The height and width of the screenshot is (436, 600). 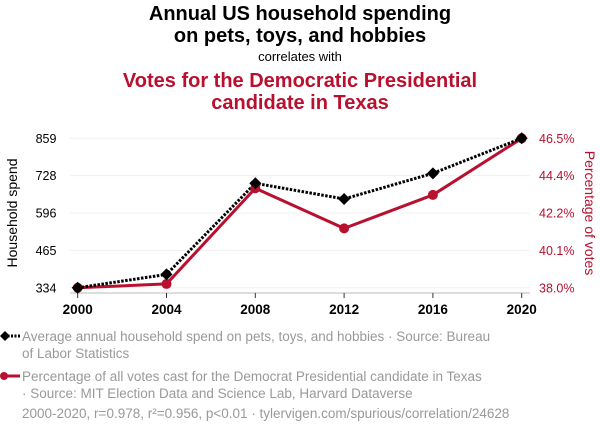 What do you see at coordinates (556, 139) in the screenshot?
I see `y-tick-label-right: 46.5%` at bounding box center [556, 139].